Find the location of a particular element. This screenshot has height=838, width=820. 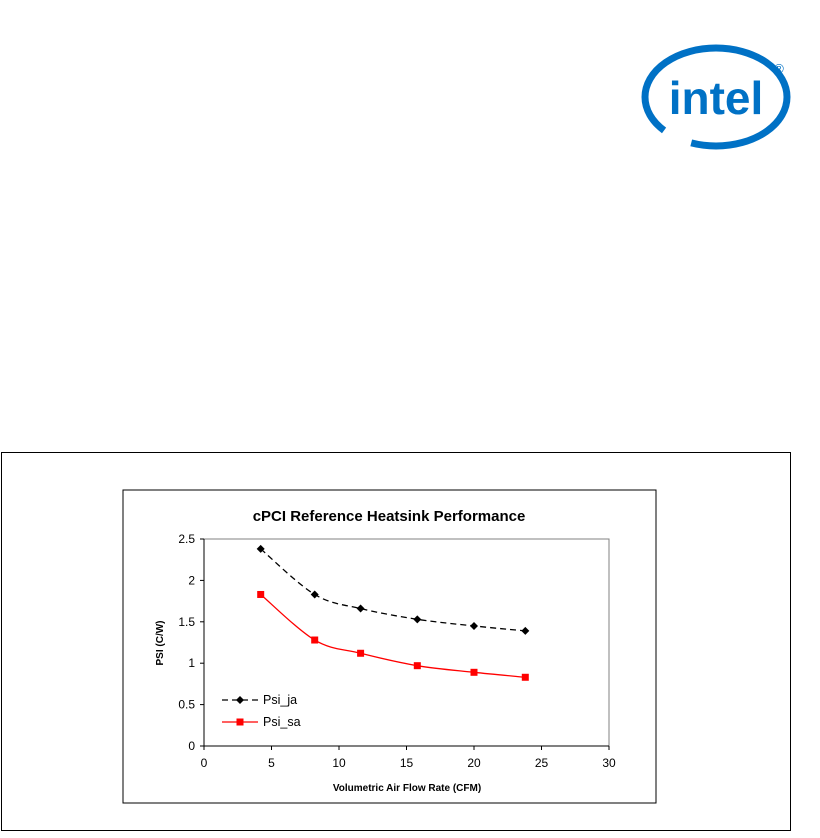

y-tick-label: 0 is located at coordinates (191, 746).